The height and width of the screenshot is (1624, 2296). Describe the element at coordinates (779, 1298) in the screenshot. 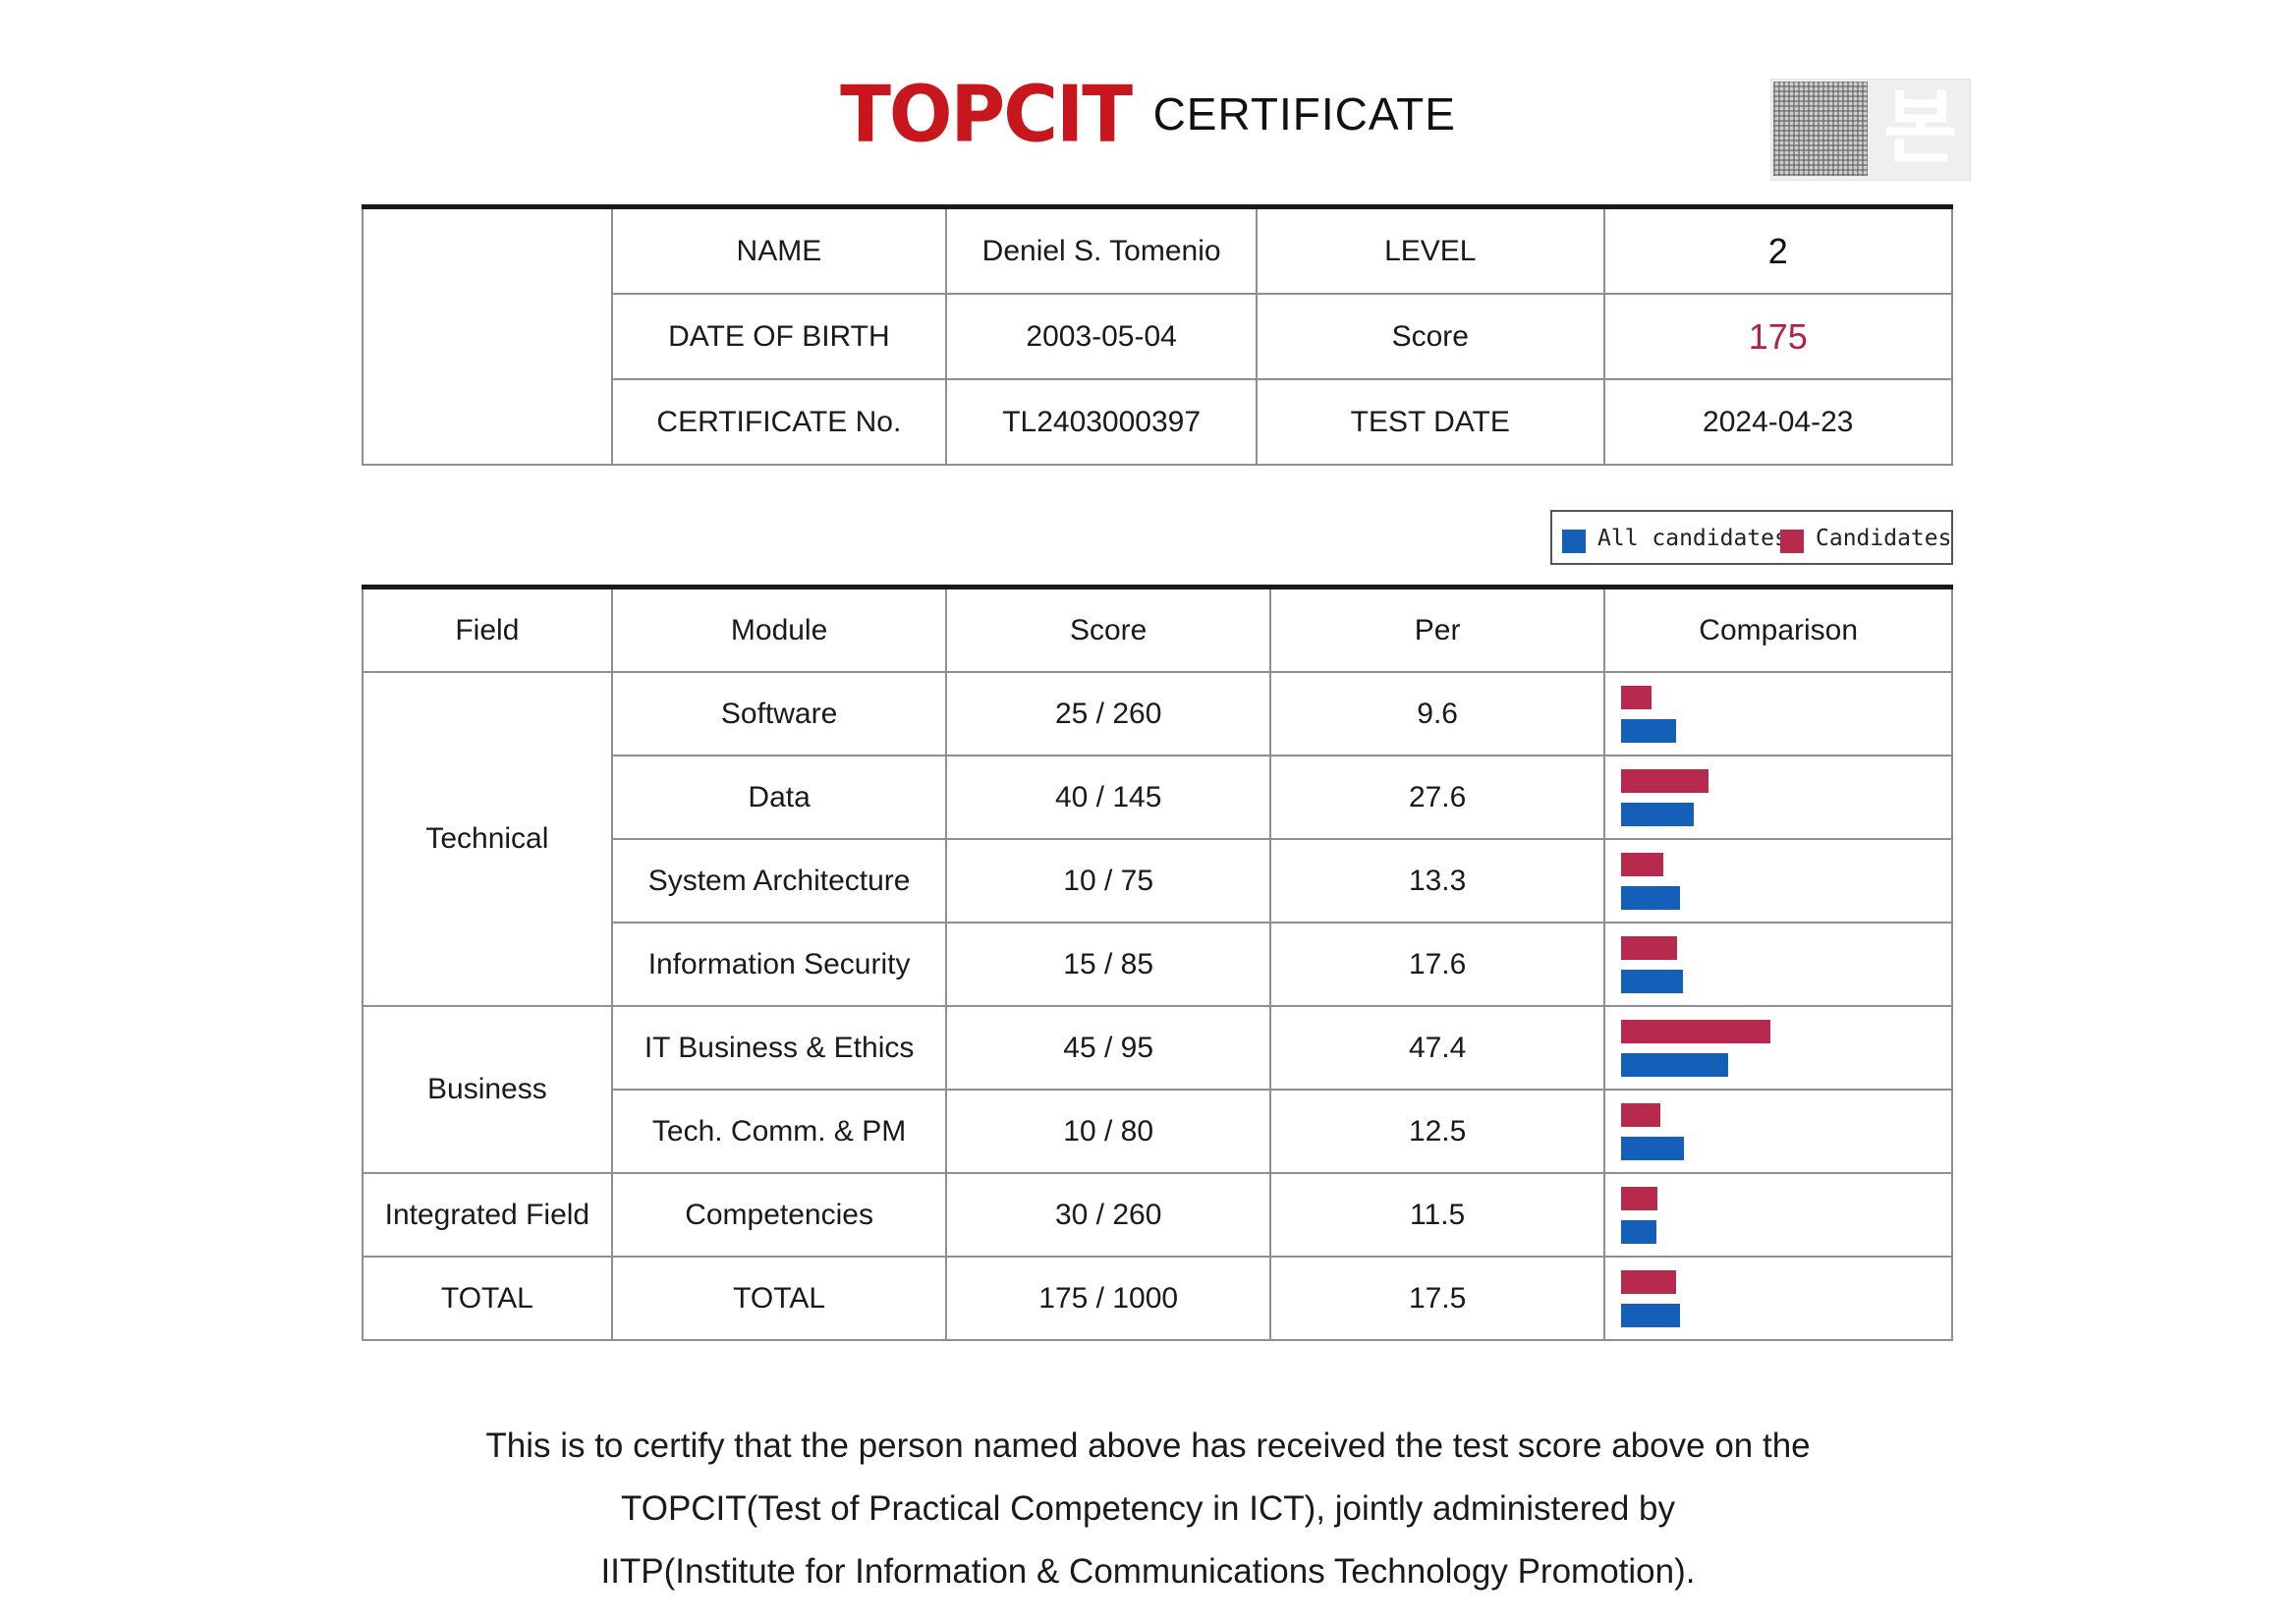

I see `module-cell: TOTAL` at that location.